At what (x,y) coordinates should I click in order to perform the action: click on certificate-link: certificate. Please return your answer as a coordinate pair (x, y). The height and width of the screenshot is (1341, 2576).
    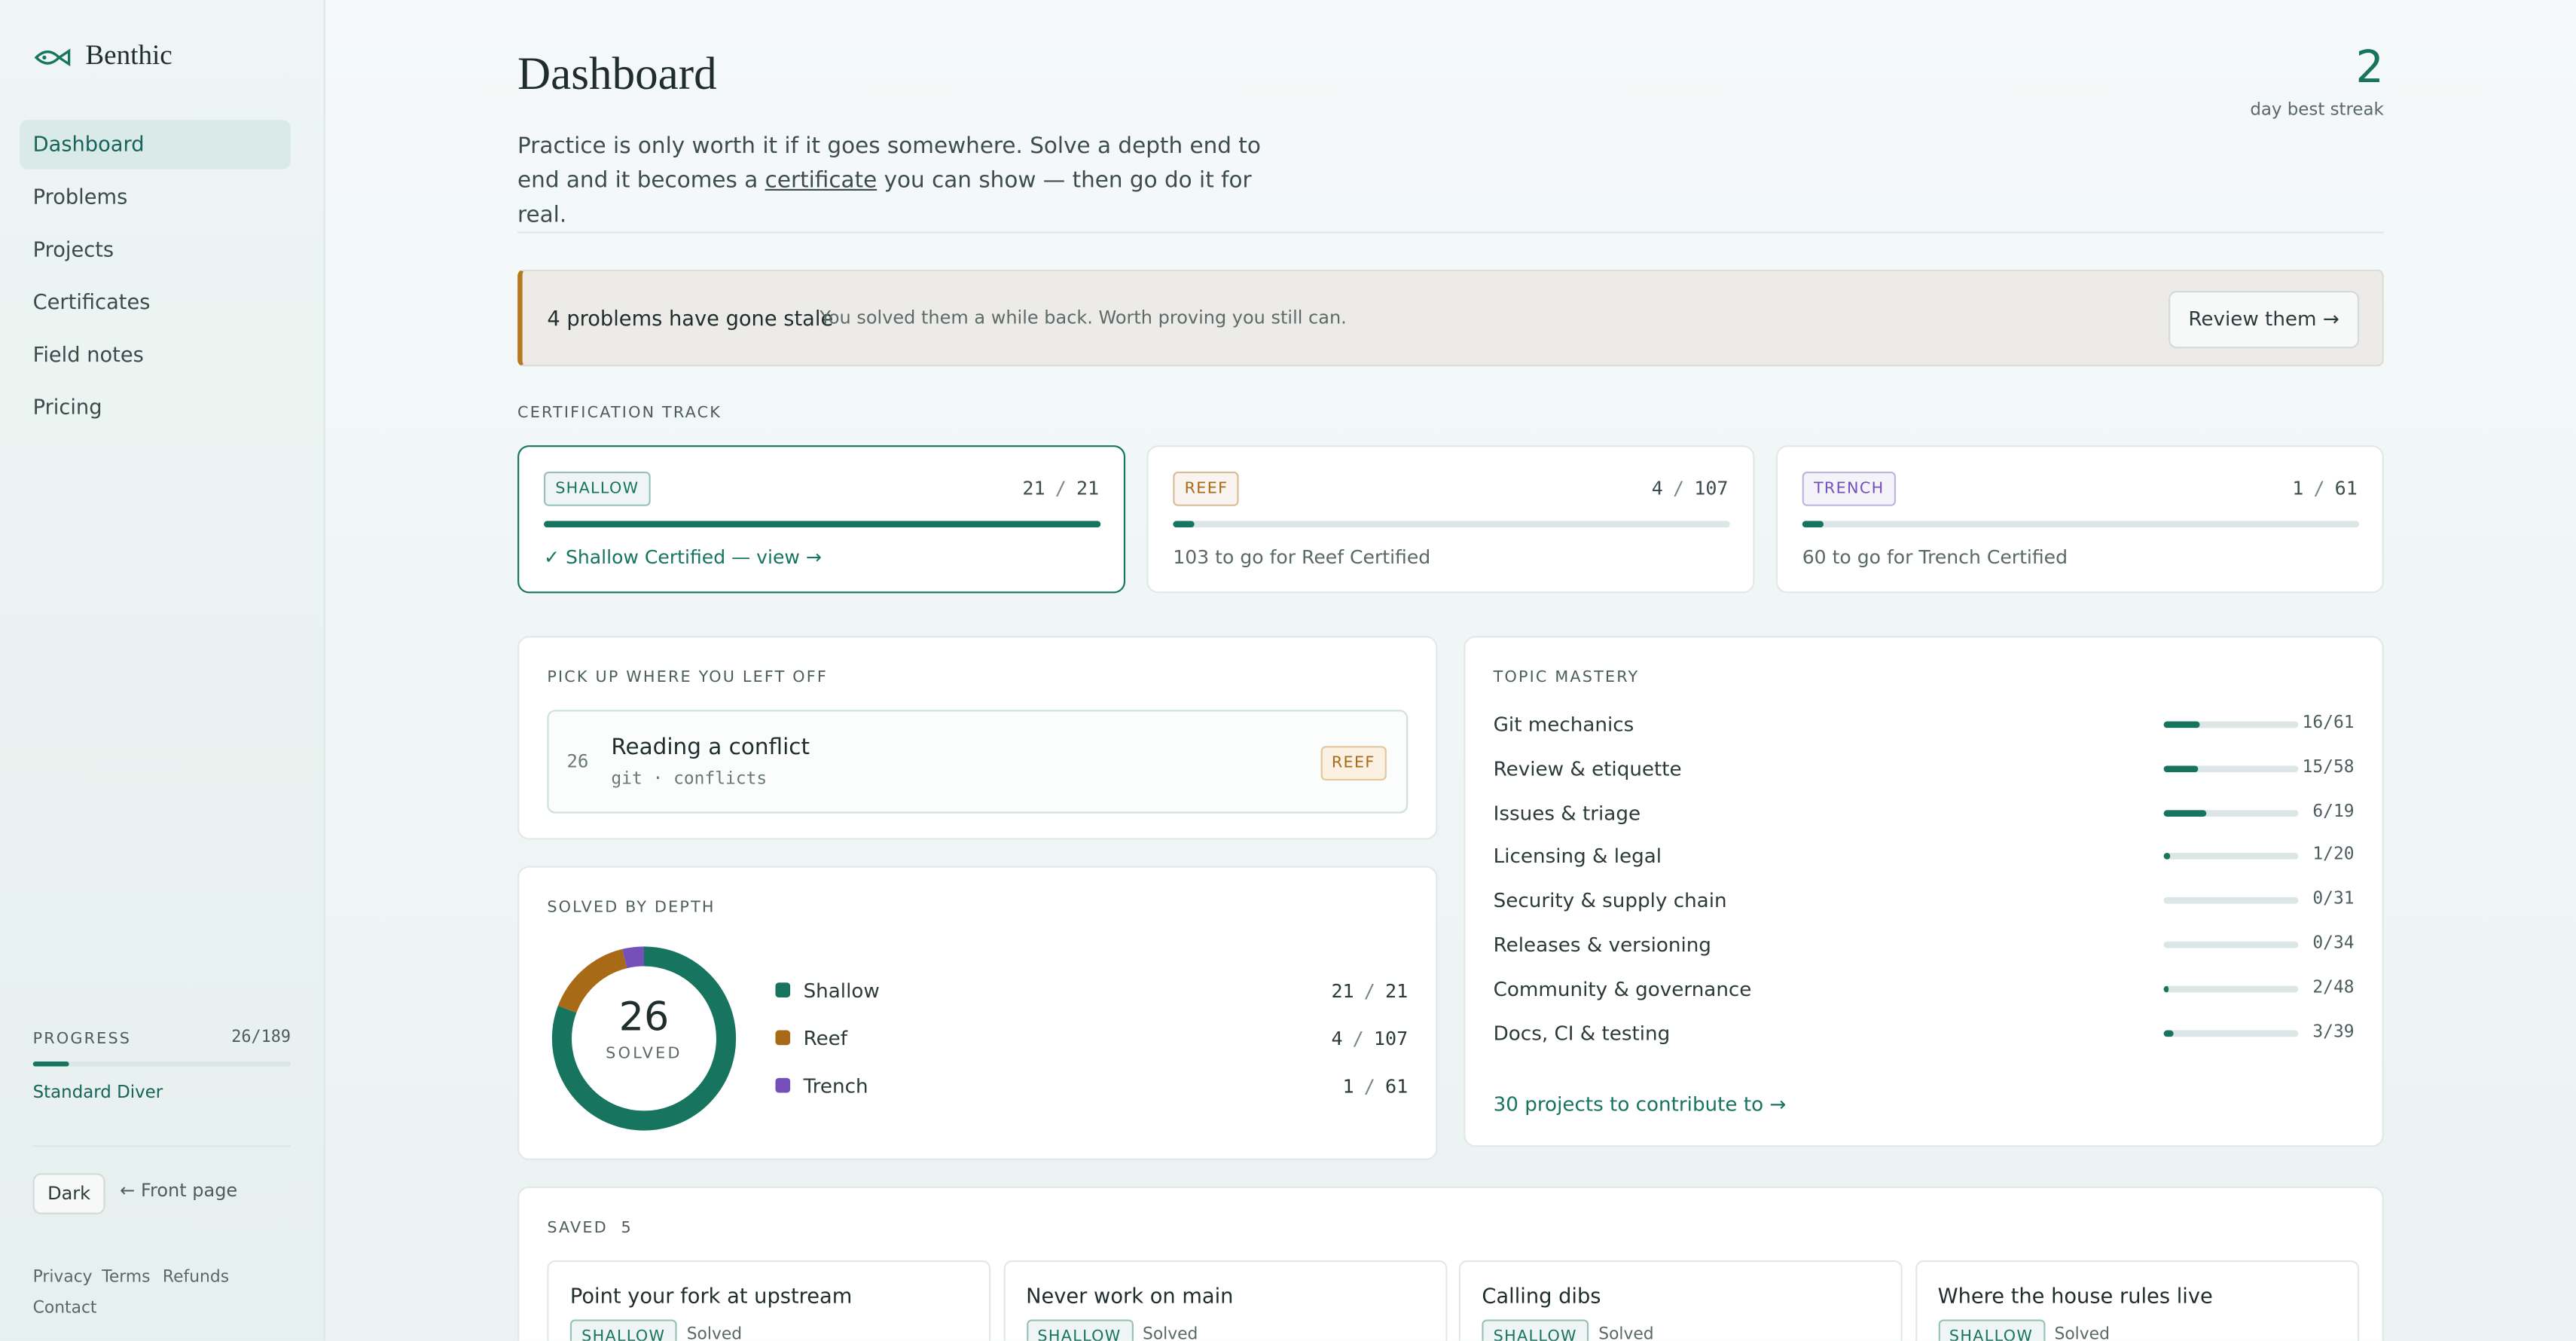
    Looking at the image, I should click on (821, 180).